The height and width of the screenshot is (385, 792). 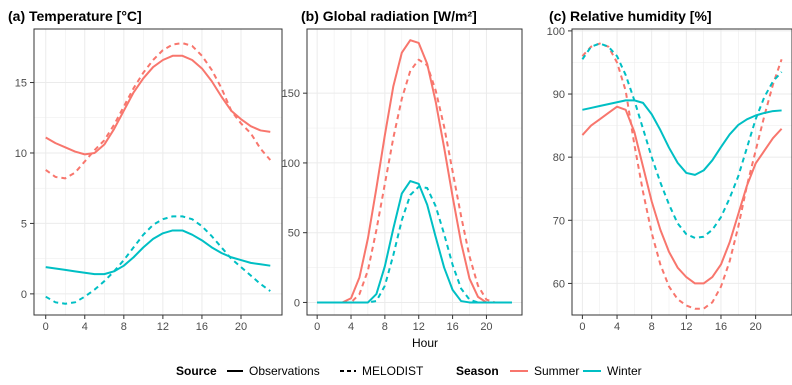 I want to click on legend-label-winter: Winter, so click(x=624, y=371).